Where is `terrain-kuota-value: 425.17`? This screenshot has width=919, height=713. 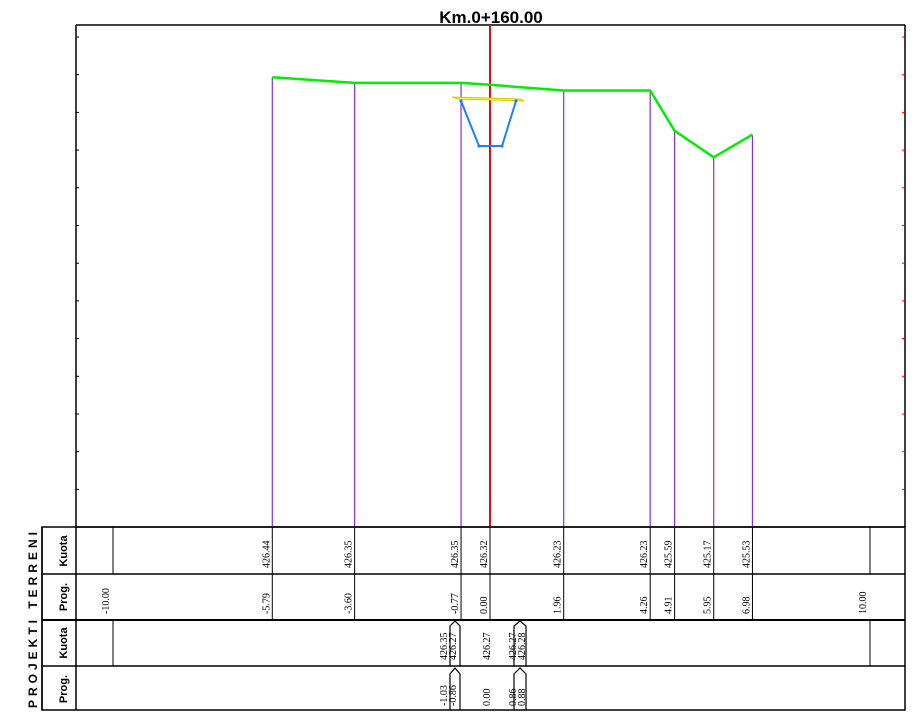 terrain-kuota-value: 425.17 is located at coordinates (708, 555).